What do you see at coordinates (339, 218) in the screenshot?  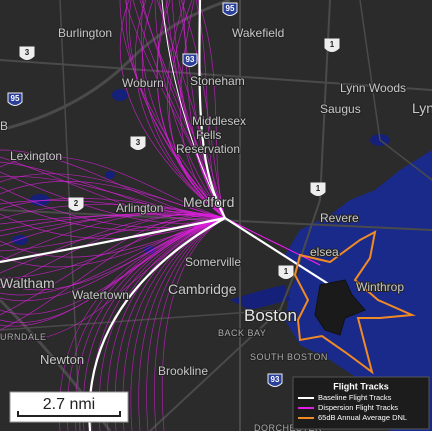 I see `place-label: Revere` at bounding box center [339, 218].